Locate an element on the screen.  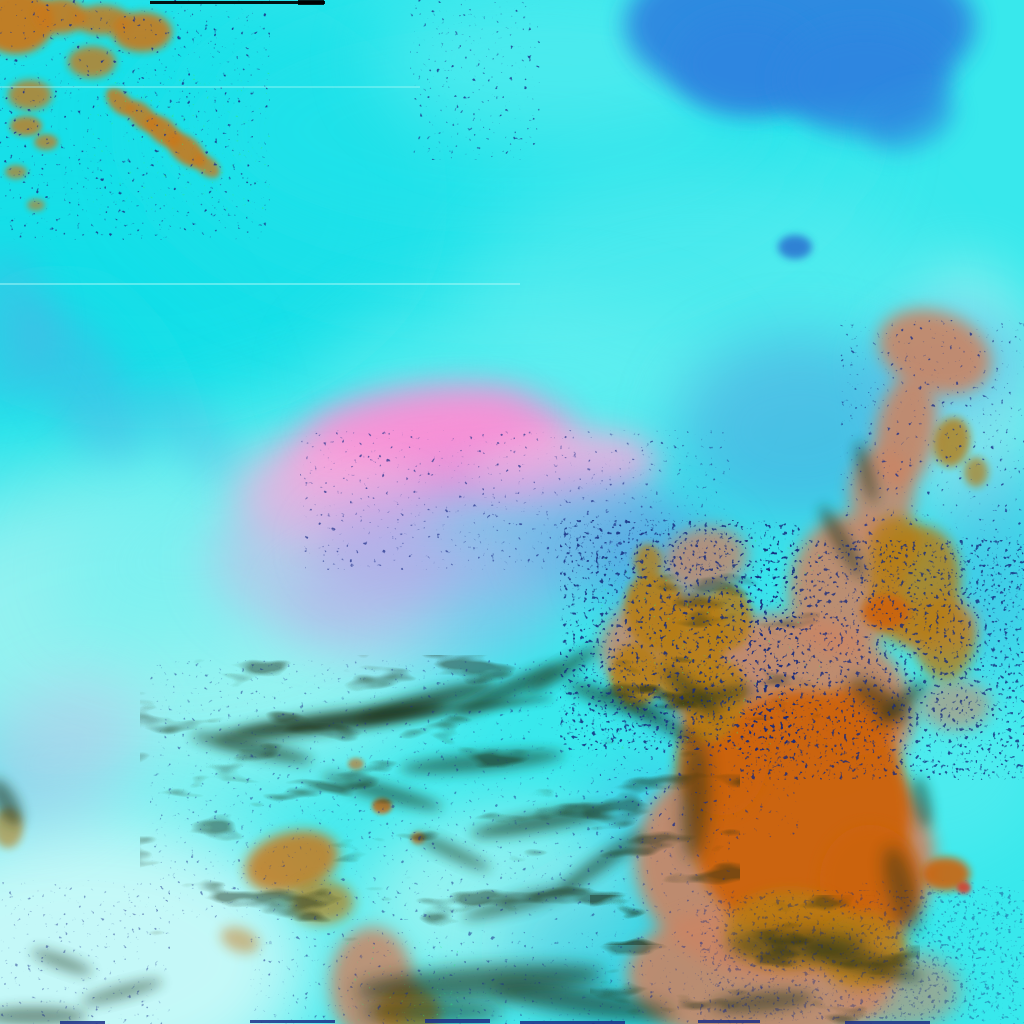
speckle-tan-north is located at coordinates (932, 460).